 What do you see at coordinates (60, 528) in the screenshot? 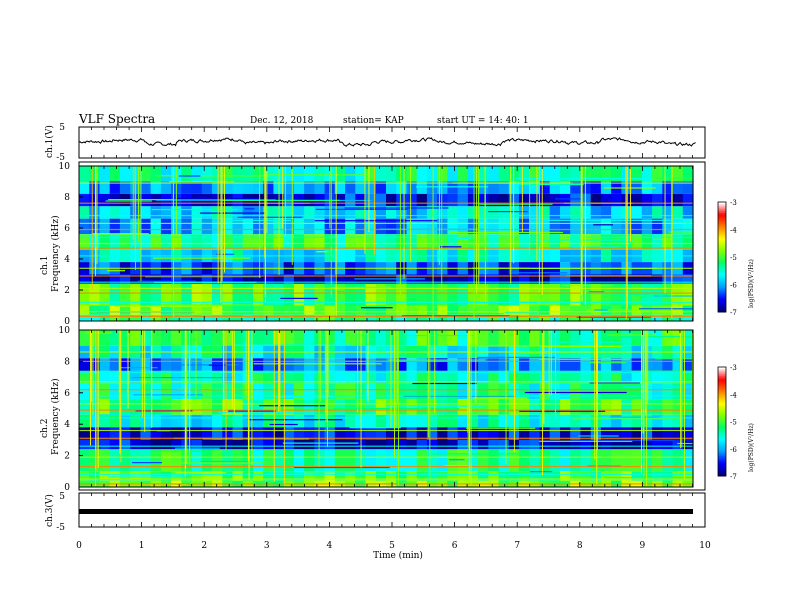
I see `ch3-ytick-neg5: -5` at bounding box center [60, 528].